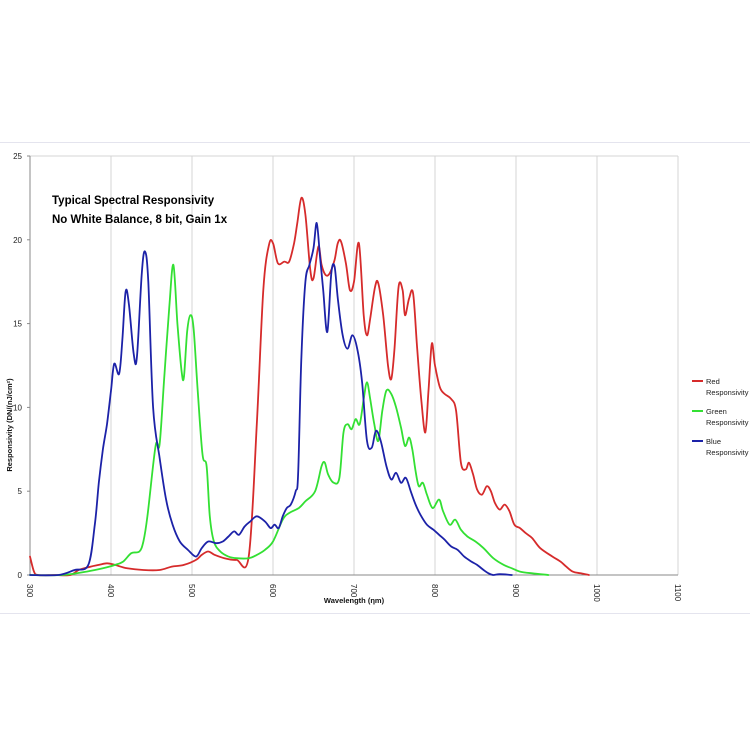 This screenshot has height=750, width=750. Describe the element at coordinates (9, 425) in the screenshot. I see `y-axis-title: Responsivity (DN/(nJ/cm²)` at that location.